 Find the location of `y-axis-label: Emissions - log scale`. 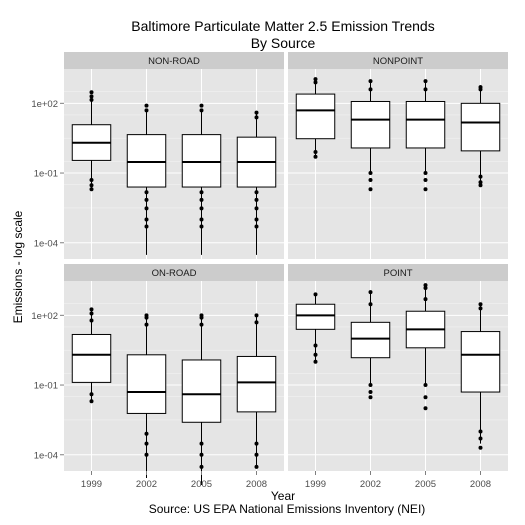

y-axis-label: Emissions - log scale is located at coordinates (18, 266).